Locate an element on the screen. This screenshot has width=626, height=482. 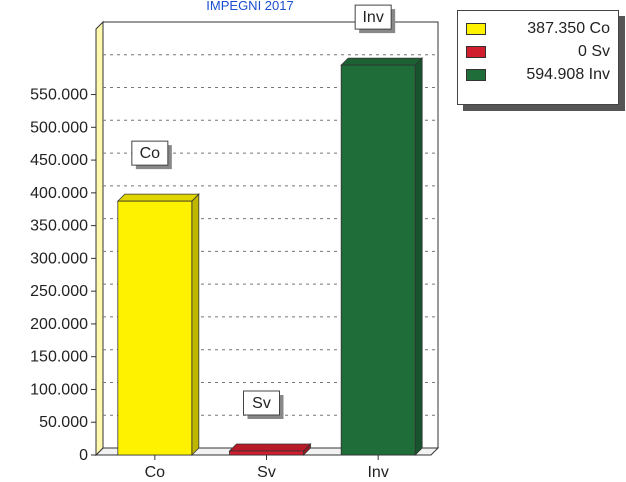
y-tick-label: 550.000 is located at coordinates (59, 95).